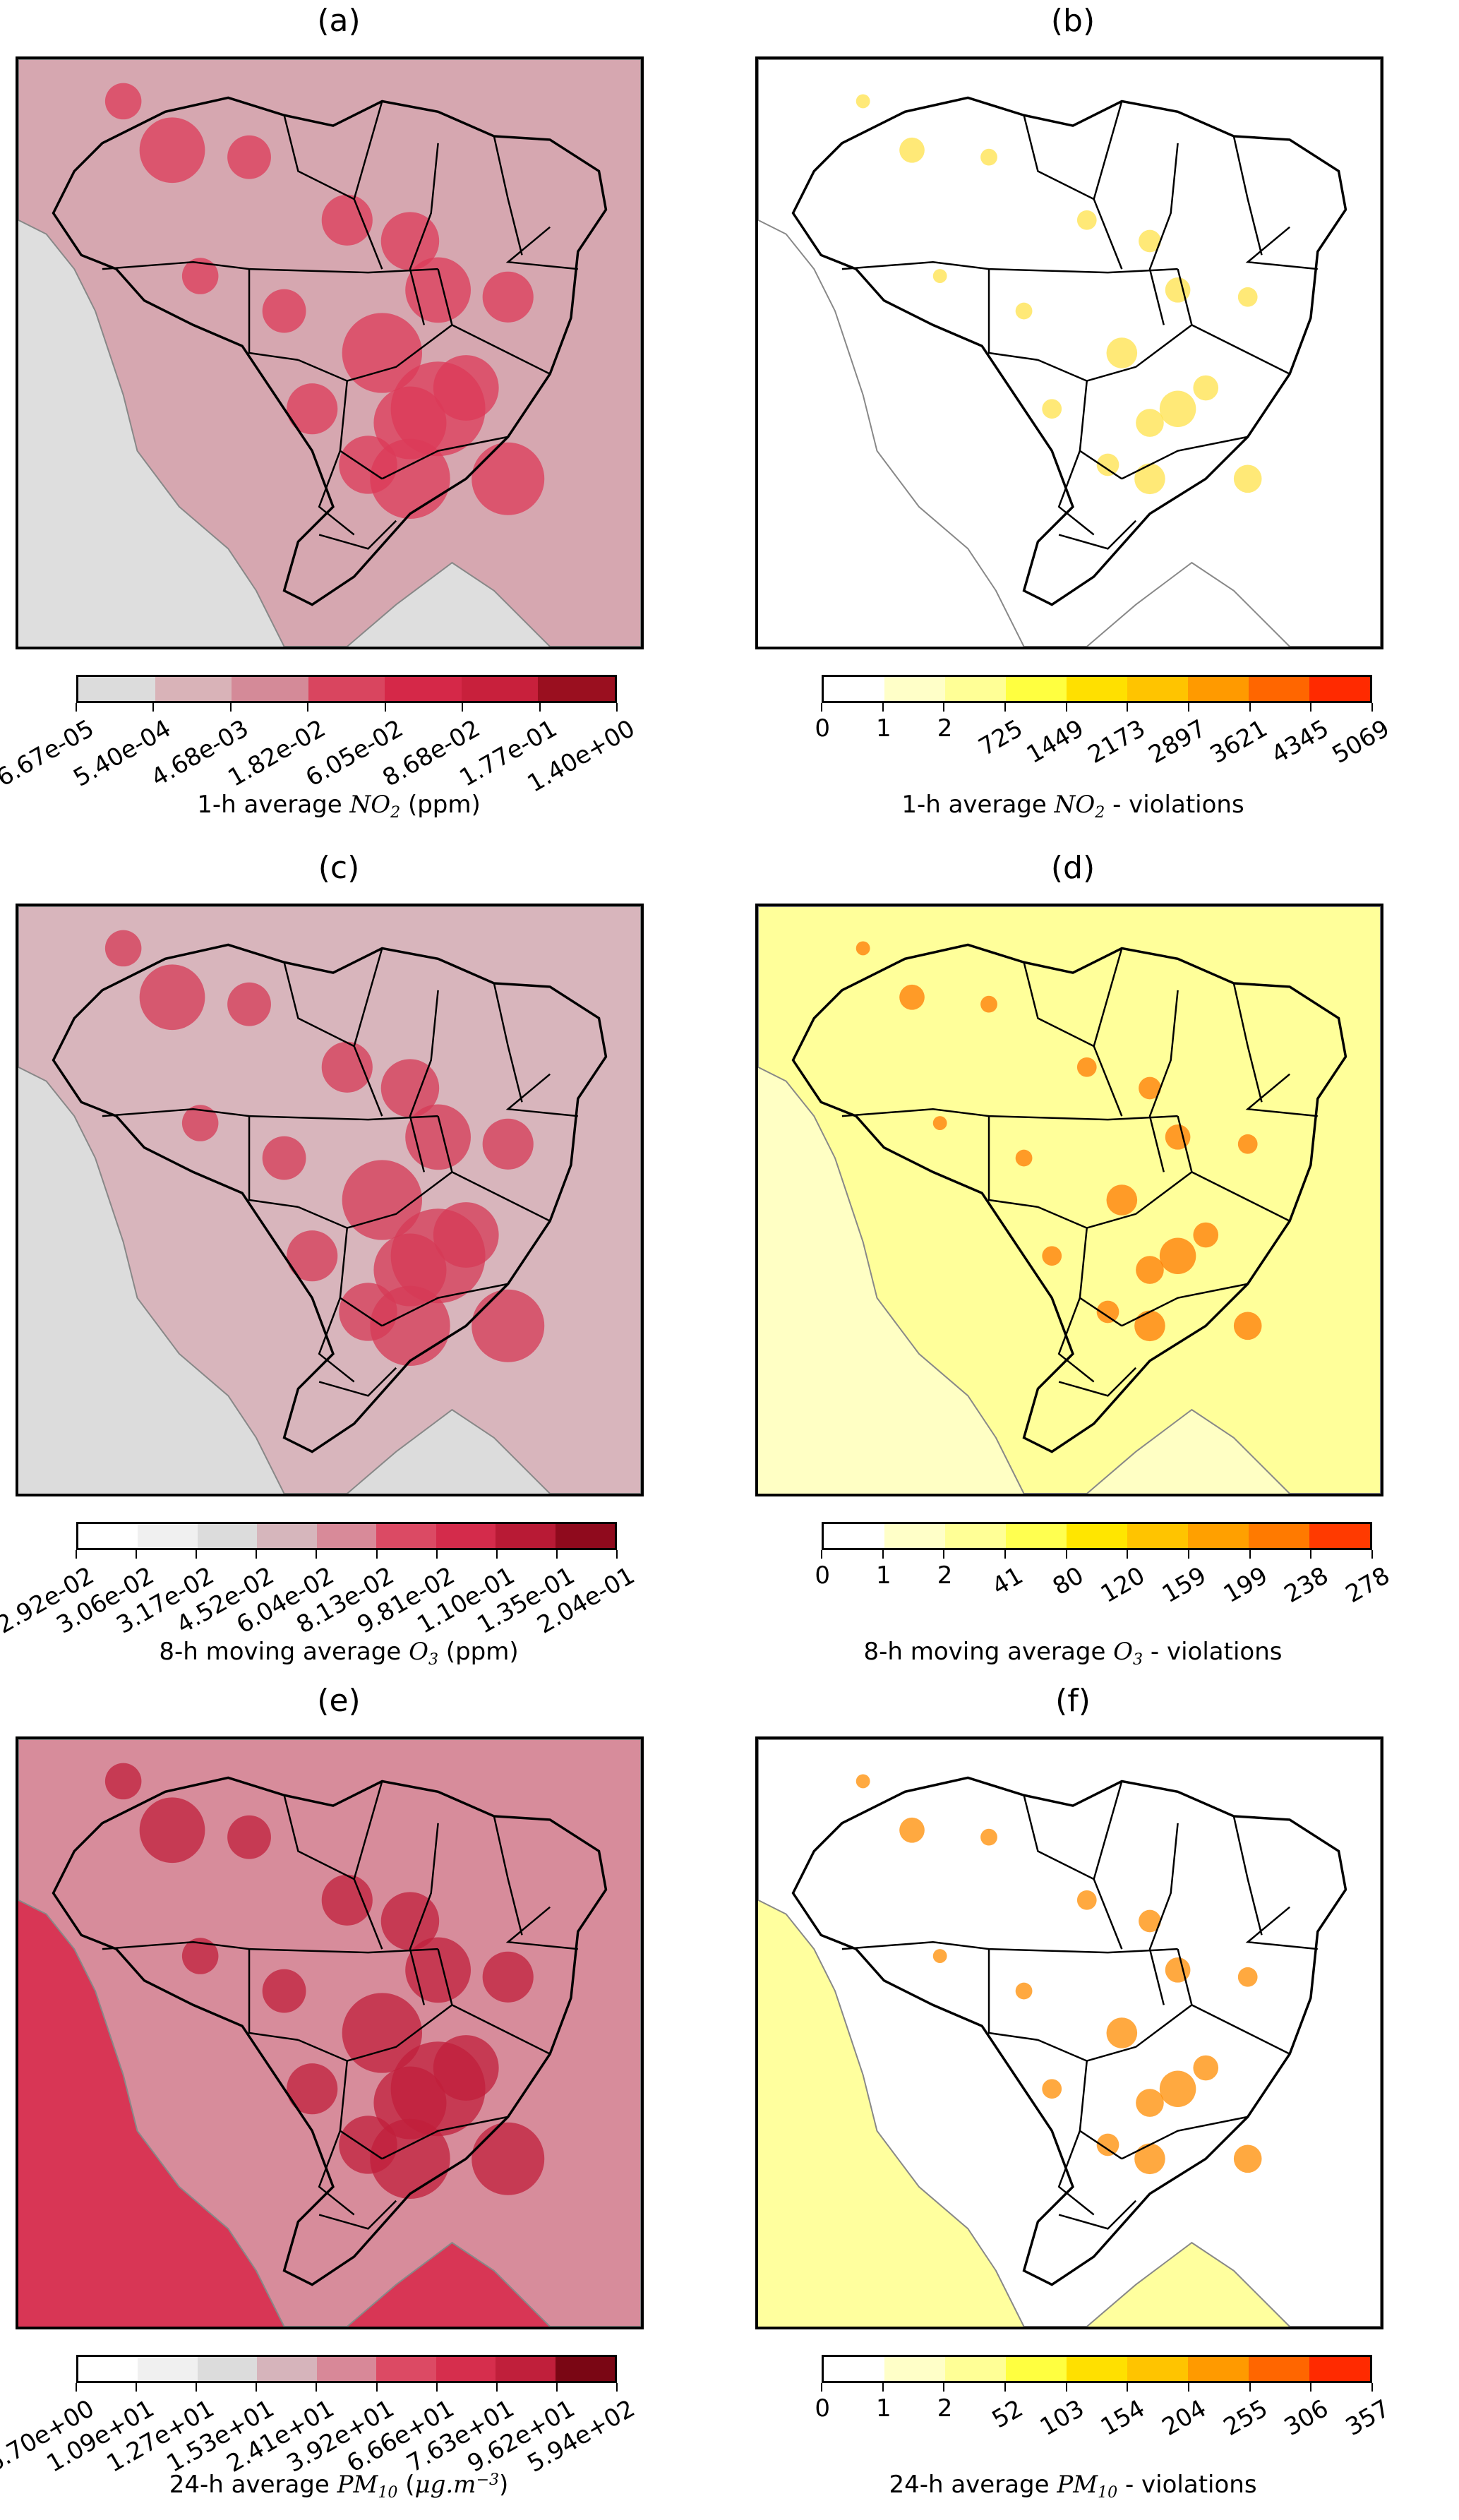  Describe the element at coordinates (1105, 1596) in the screenshot. I see `colorbar-ticks: 0 1 2 41 80 120 159 199 238 278` at that location.